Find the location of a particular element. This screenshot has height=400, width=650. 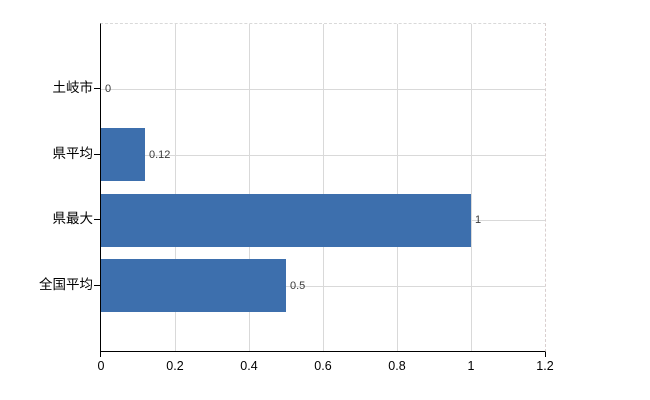

bar-value-label: 0.5 is located at coordinates (298, 286).